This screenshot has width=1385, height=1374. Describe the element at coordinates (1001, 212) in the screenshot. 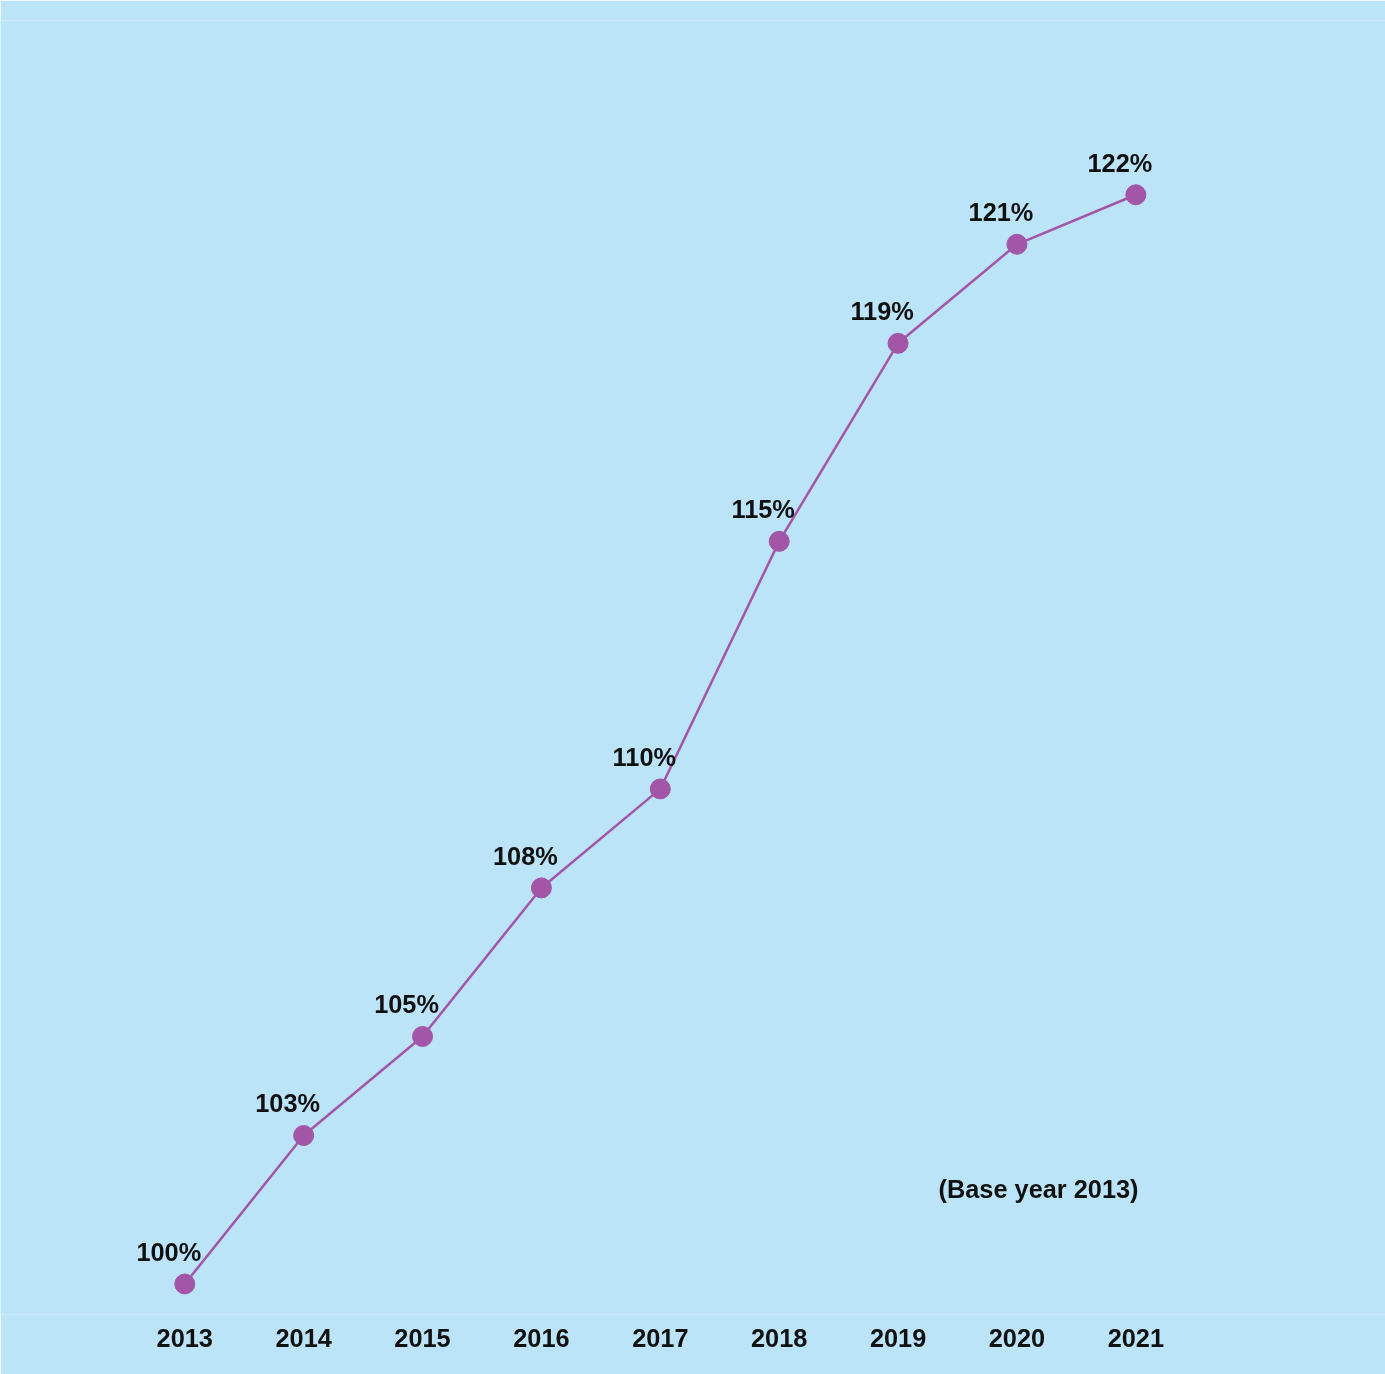

I see `data-label: 121%` at that location.